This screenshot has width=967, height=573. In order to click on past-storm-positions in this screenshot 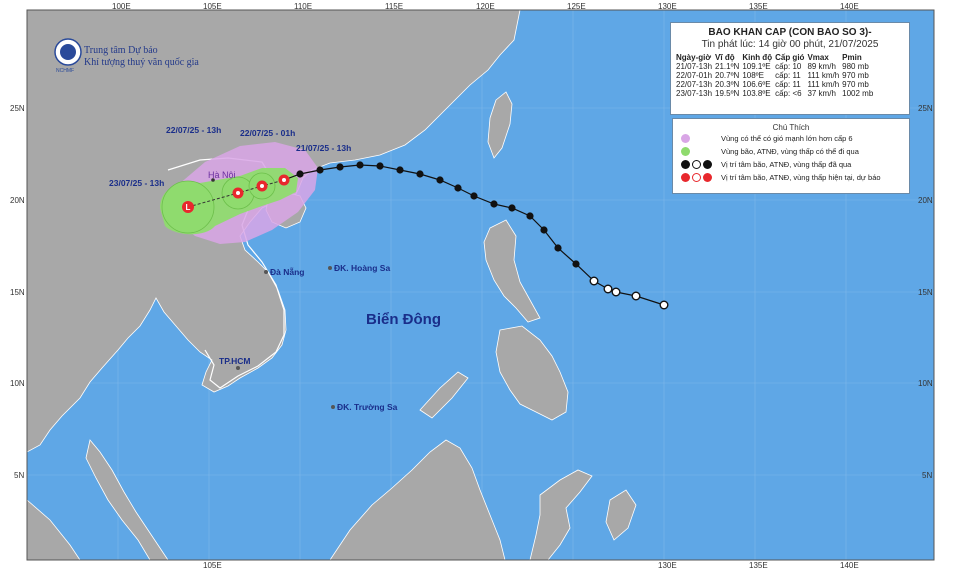, I will do `click(482, 235)`.